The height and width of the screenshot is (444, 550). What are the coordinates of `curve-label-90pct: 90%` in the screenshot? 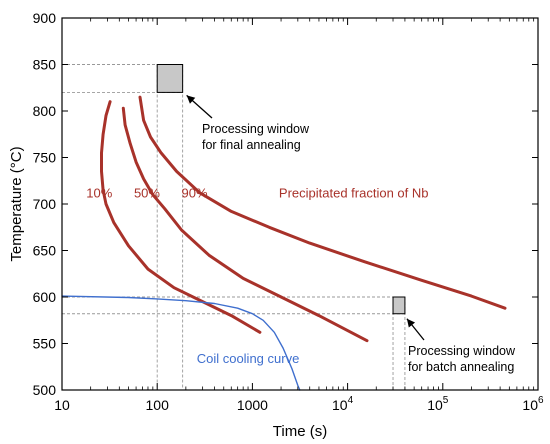 It's located at (195, 192).